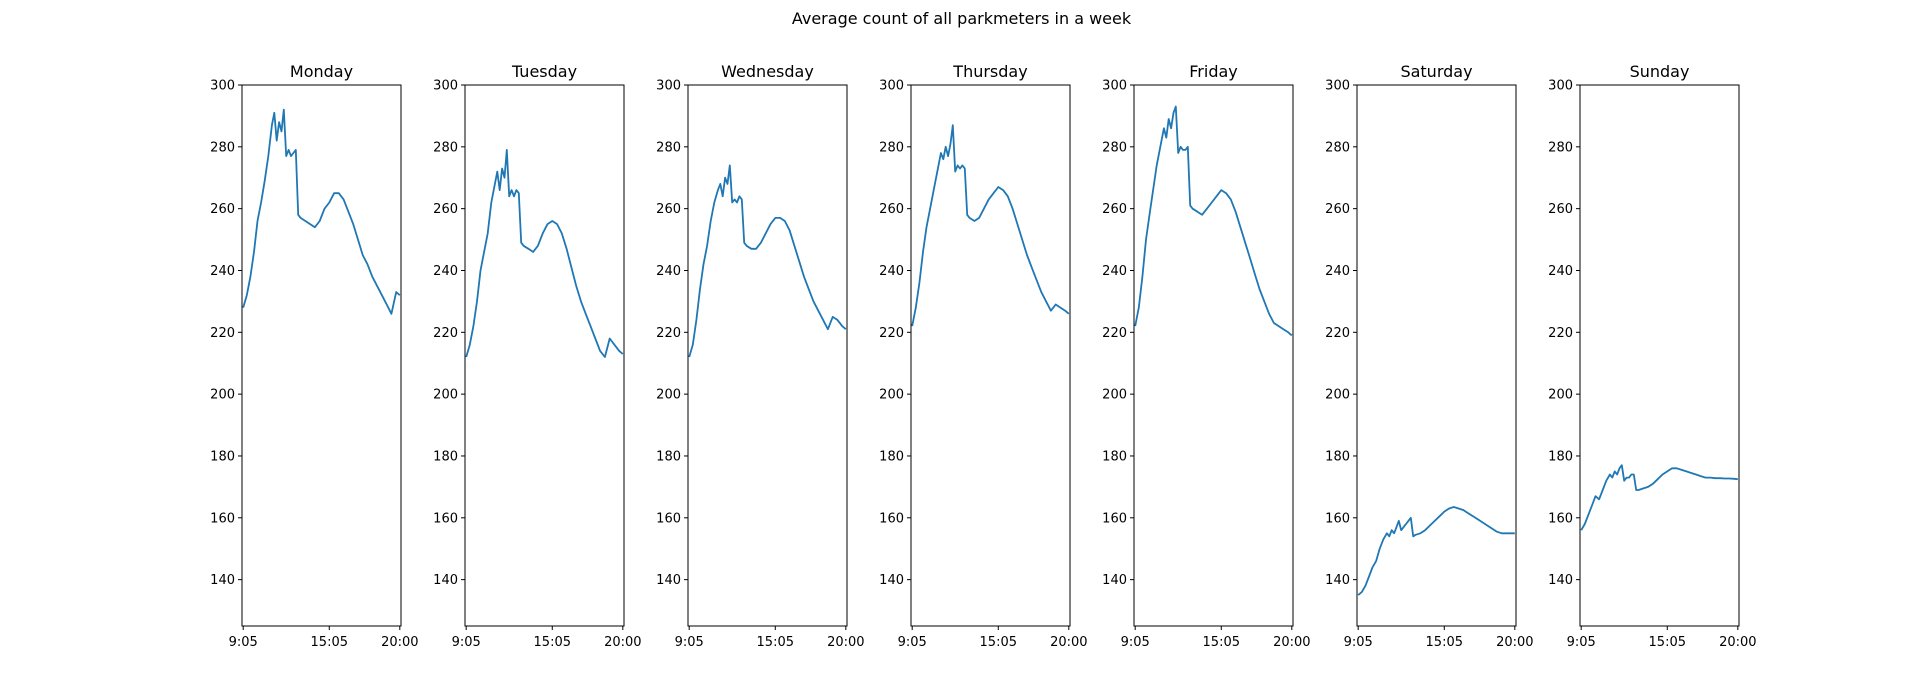  I want to click on series-line-saturday, so click(1436, 551).